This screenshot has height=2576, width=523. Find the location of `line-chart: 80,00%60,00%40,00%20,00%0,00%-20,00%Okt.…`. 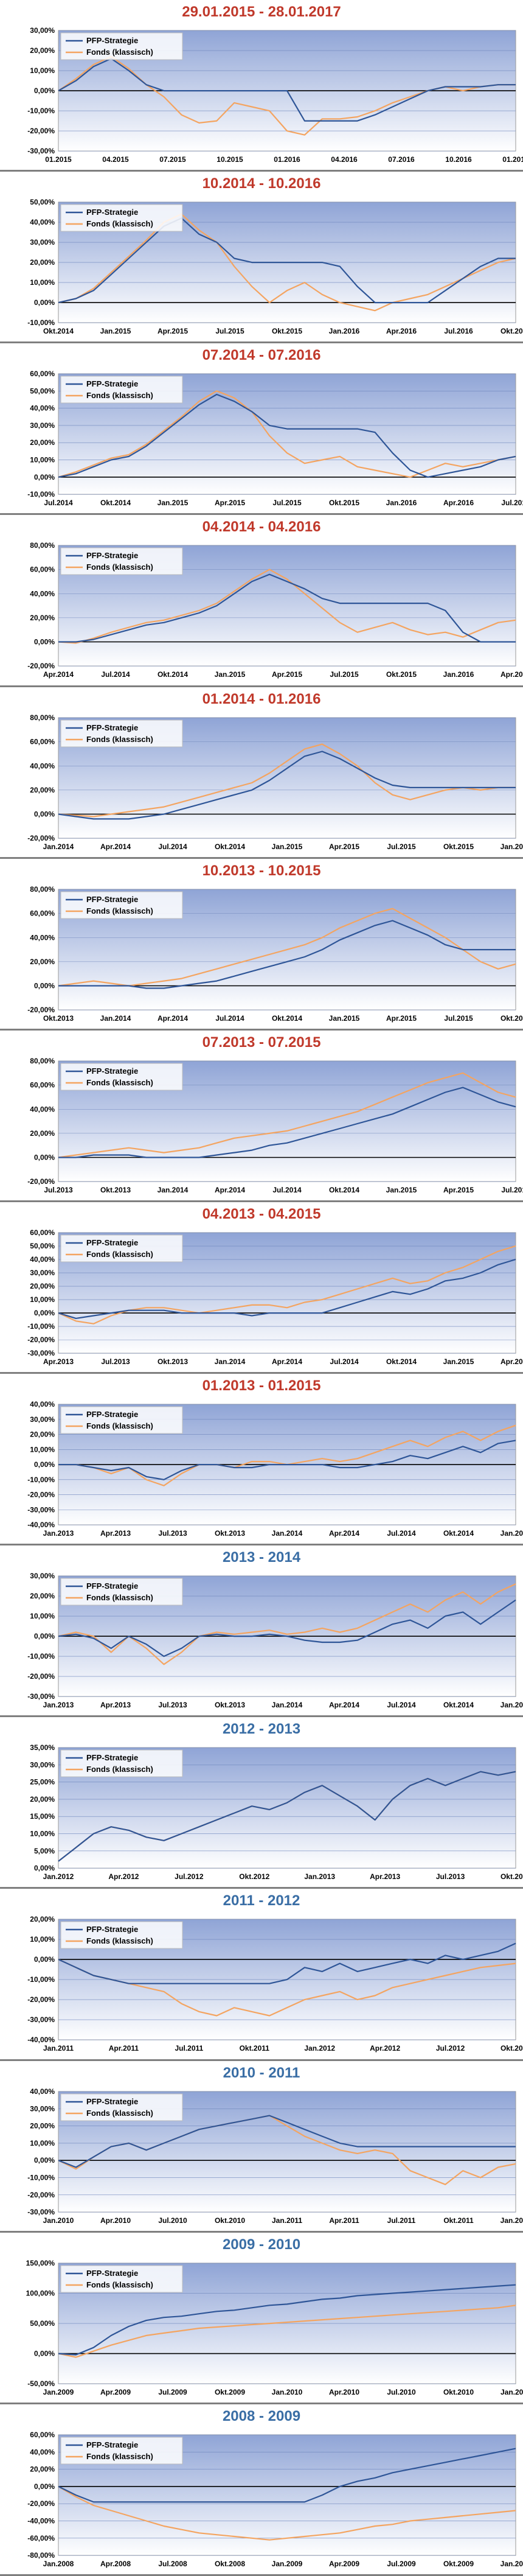

line-chart: 80,00%60,00%40,00%20,00%0,00%-20,00%Okt.… is located at coordinates (275, 955).